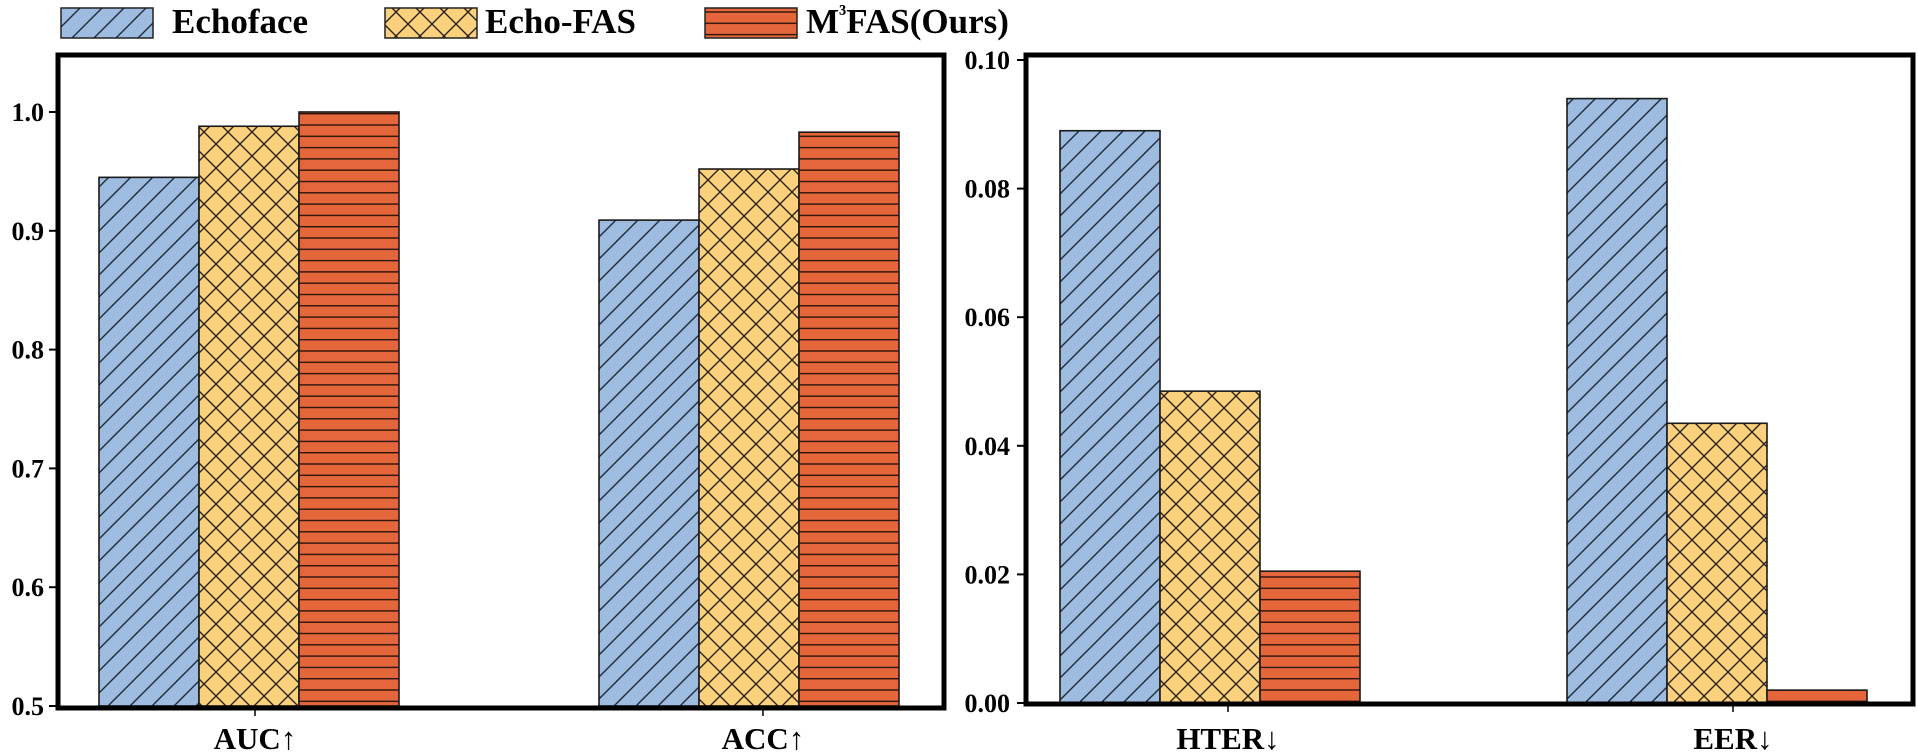 The height and width of the screenshot is (756, 1918). I want to click on bar-echo-fas-eer, so click(1717, 563).